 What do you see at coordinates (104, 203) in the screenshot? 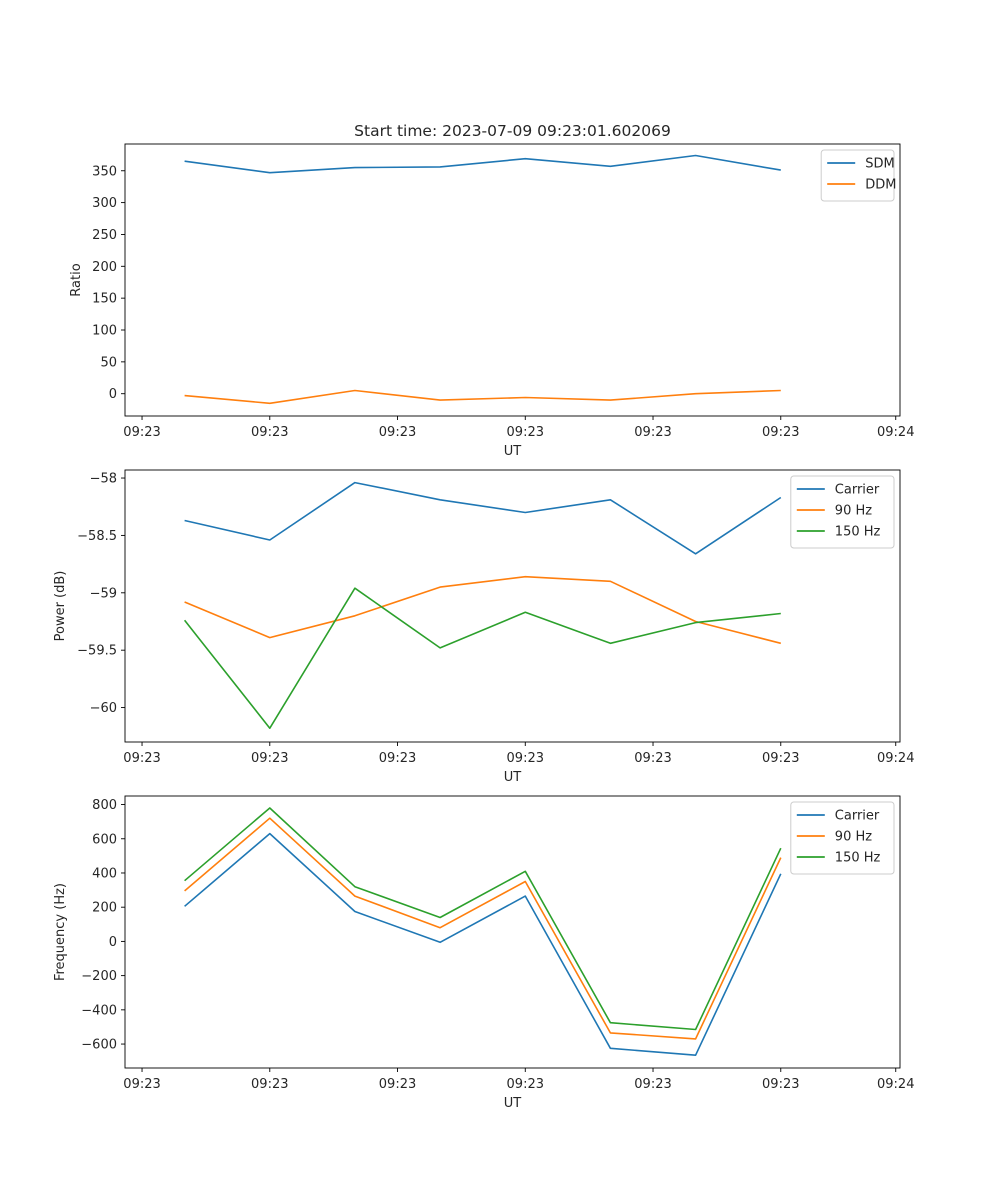
I see `y-tick-label: 300` at bounding box center [104, 203].